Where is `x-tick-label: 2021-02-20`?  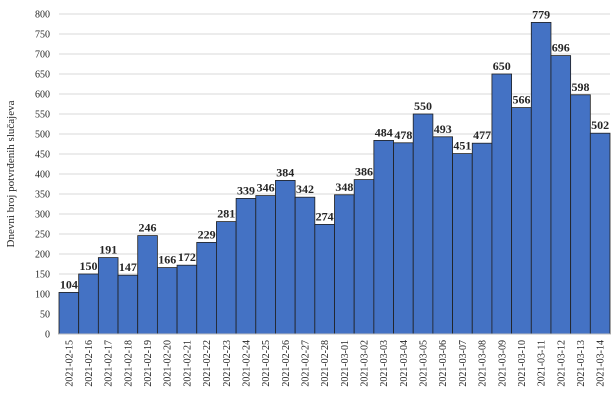
x-tick-label: 2021-02-20 is located at coordinates (168, 363).